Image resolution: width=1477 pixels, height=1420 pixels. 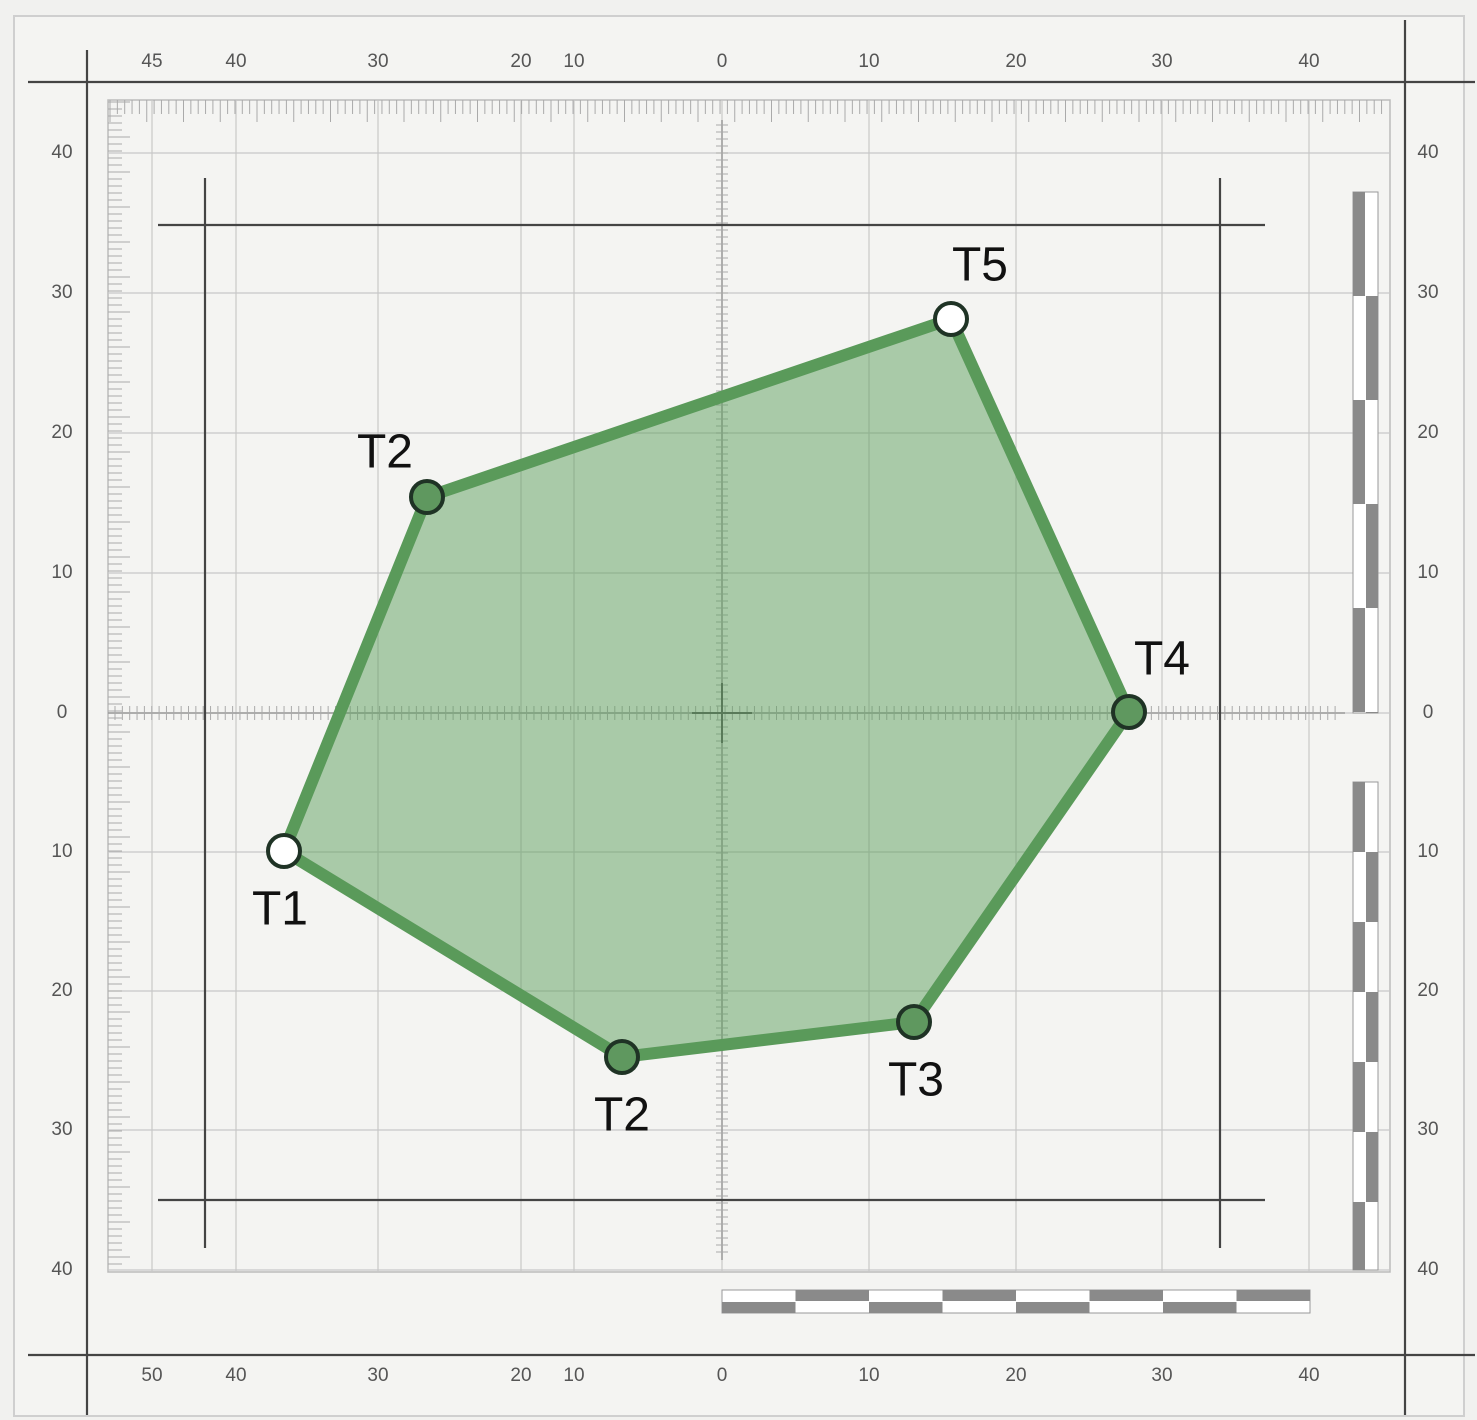 I want to click on bottom-tick-label: 50, so click(x=151, y=1375).